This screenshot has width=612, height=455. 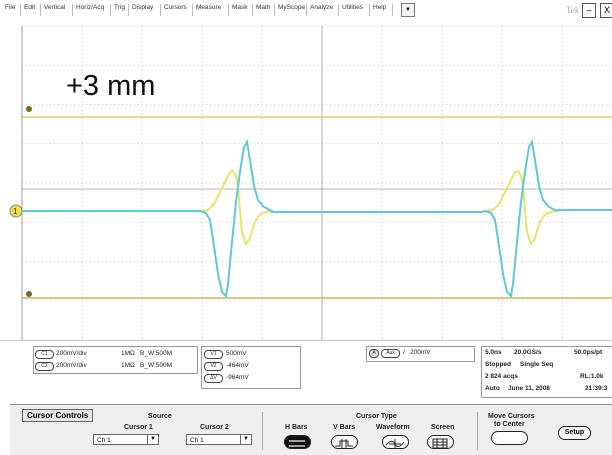 I want to click on trigger-mode-badge: A, so click(x=374, y=353).